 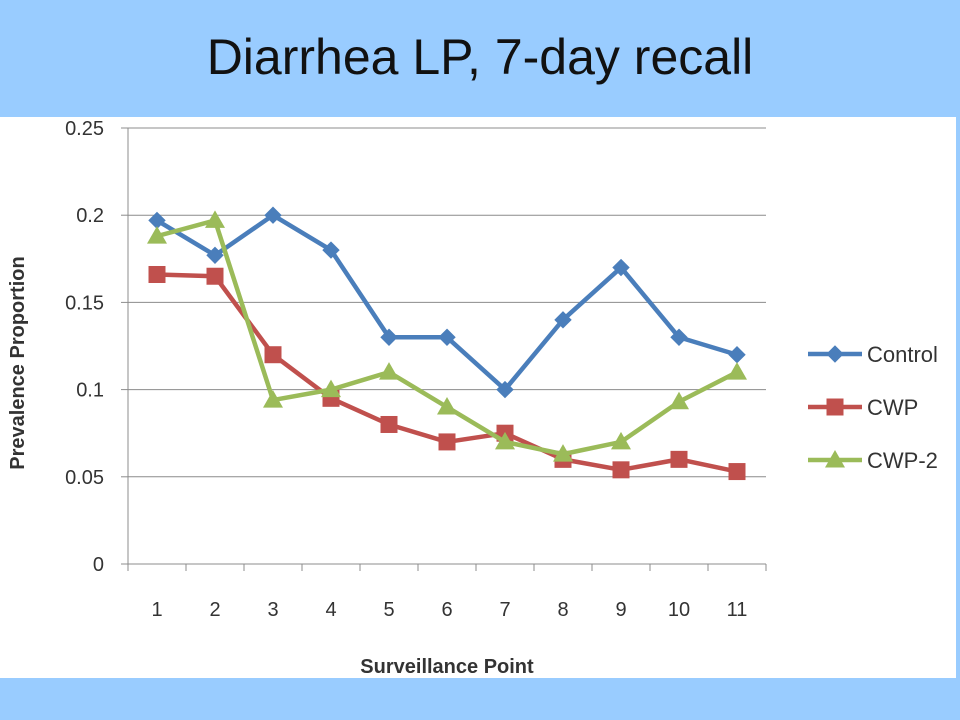 I want to click on legend-label-cwp-2: CWP-2, so click(x=902, y=460).